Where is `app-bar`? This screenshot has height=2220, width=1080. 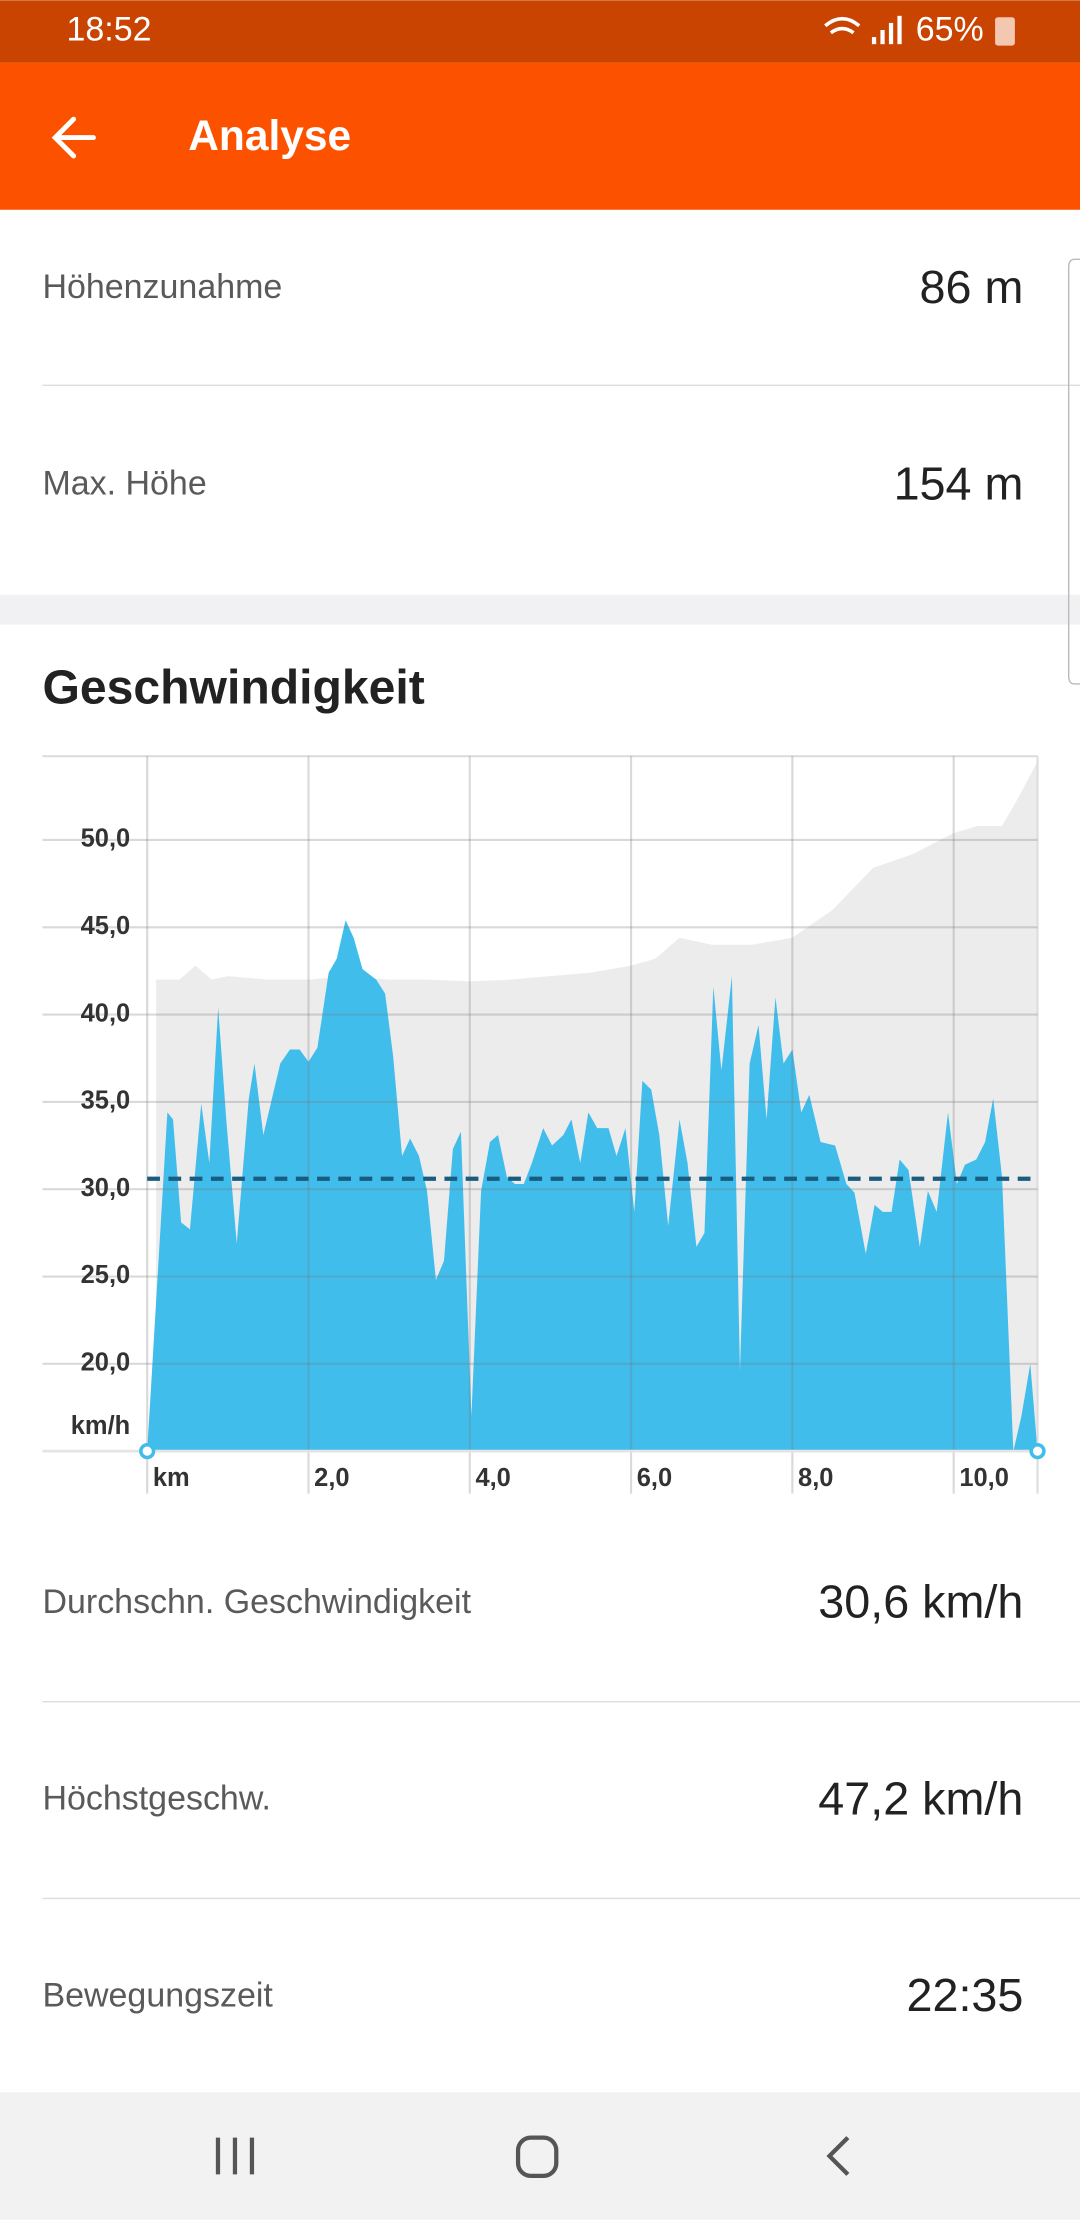 app-bar is located at coordinates (540, 136).